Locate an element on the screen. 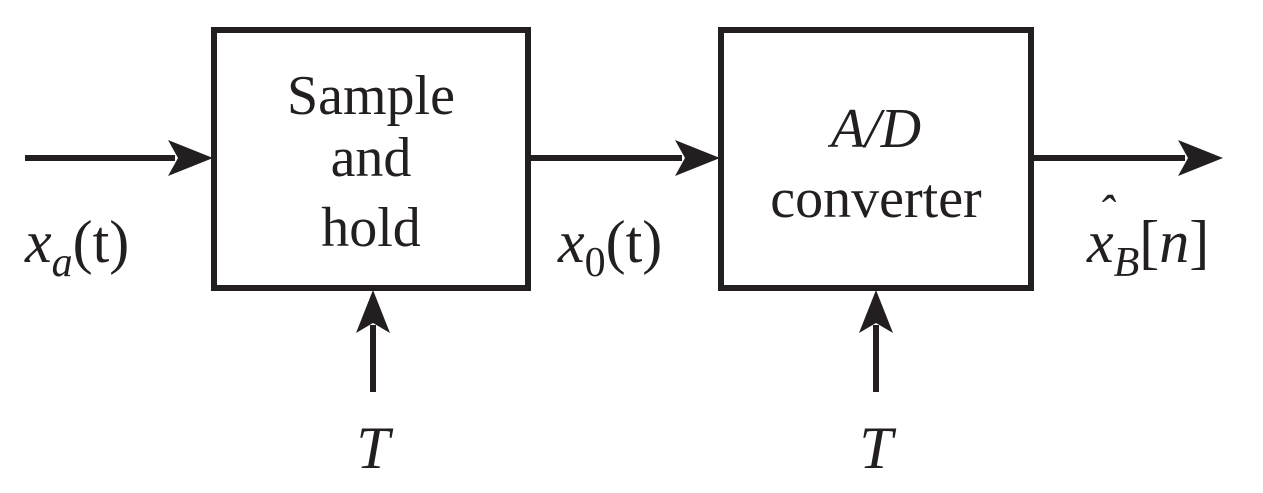  input-signal-label: xa(t) is located at coordinates (76, 247).